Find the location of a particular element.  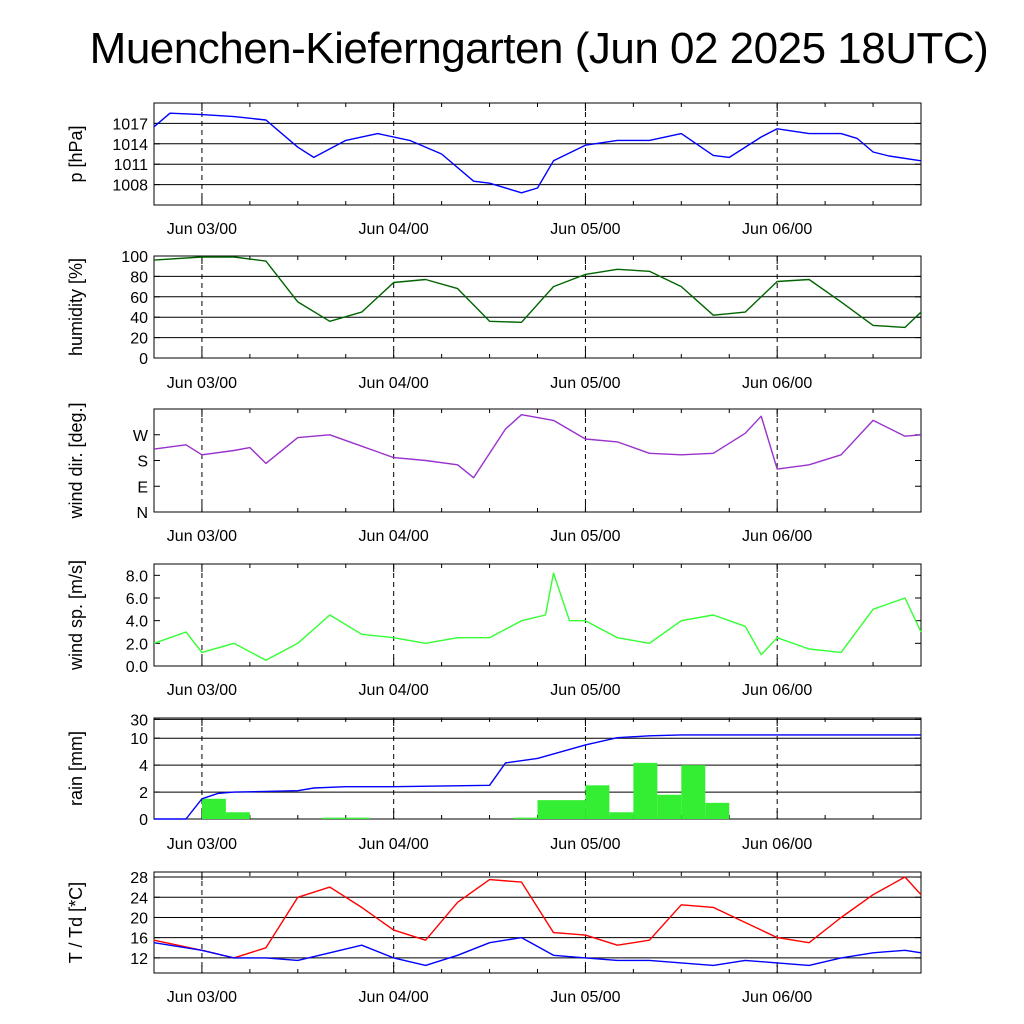

y-axis-label: wind sp. [m/s] is located at coordinates (76, 615).